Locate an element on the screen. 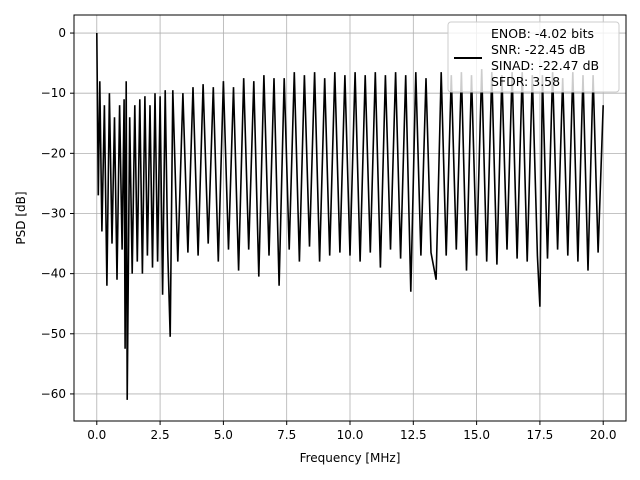 The height and width of the screenshot is (480, 640). x-tick-label: 10.0 is located at coordinates (350, 435).